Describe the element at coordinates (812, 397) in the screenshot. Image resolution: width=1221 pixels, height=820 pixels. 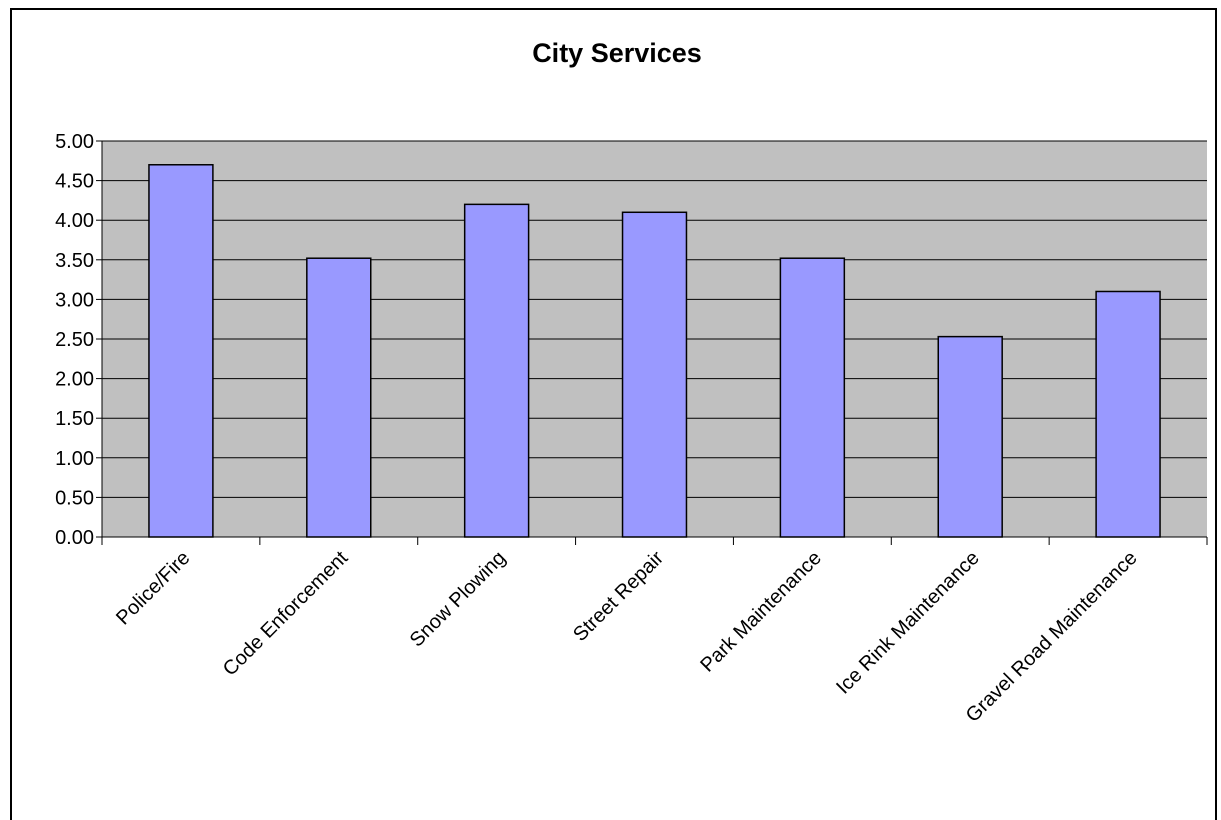
I see `bar-park-maintenance` at that location.